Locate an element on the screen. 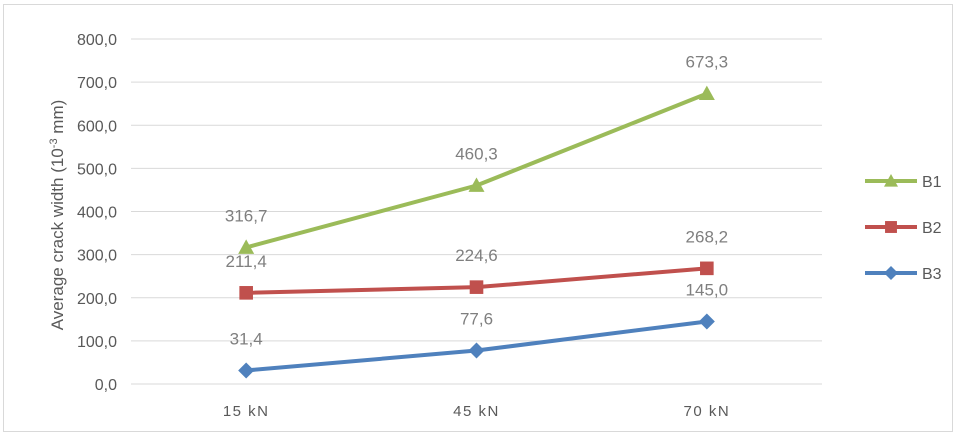 This screenshot has height=436, width=958. x-tick-label: 45 kN is located at coordinates (476, 411).